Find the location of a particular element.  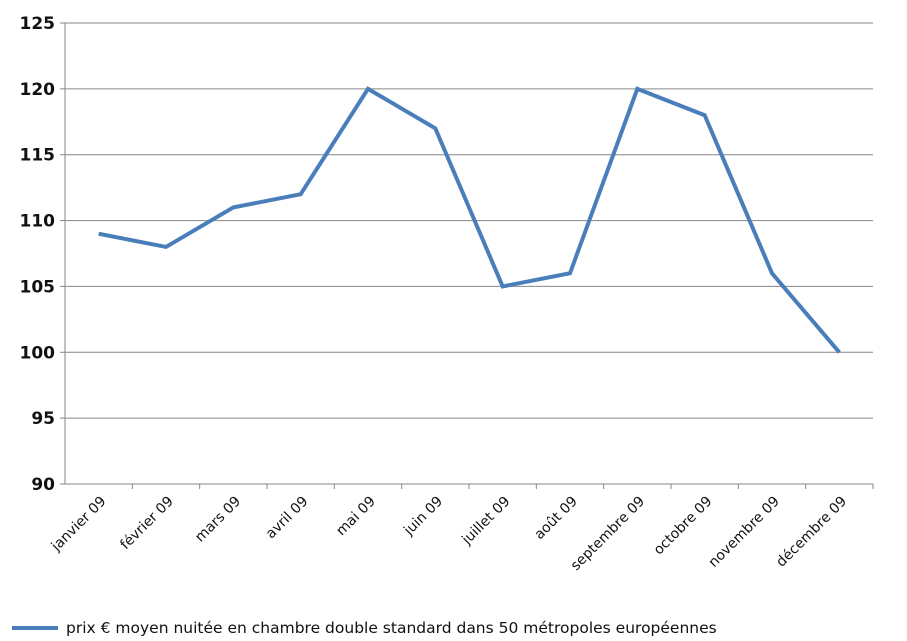

y-tick-label: 110 is located at coordinates (38, 222).